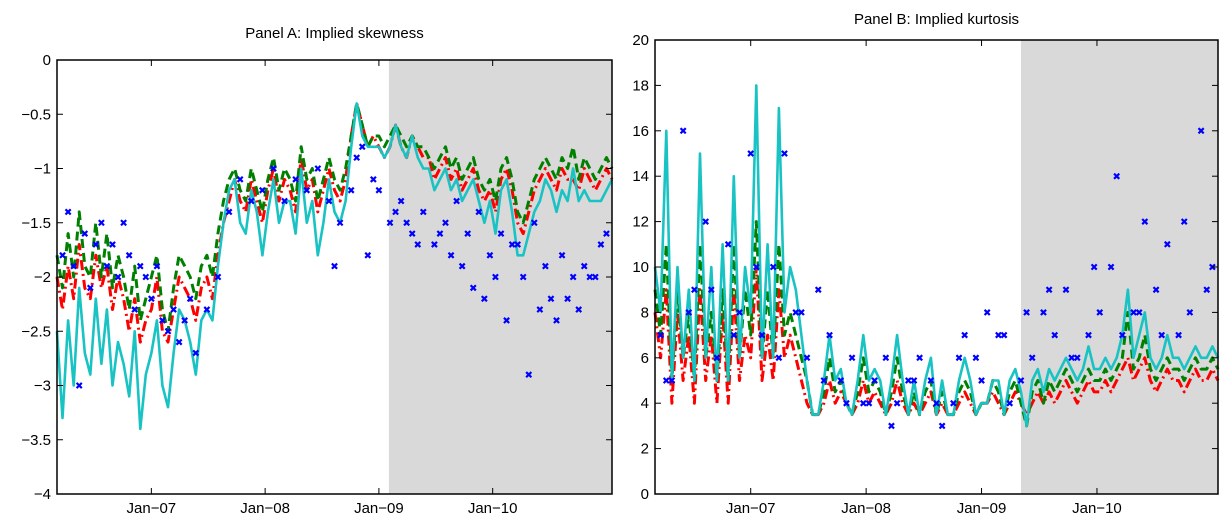 This screenshot has width=1230, height=522. What do you see at coordinates (640, 40) in the screenshot?
I see `y-tick-label: 20` at bounding box center [640, 40].